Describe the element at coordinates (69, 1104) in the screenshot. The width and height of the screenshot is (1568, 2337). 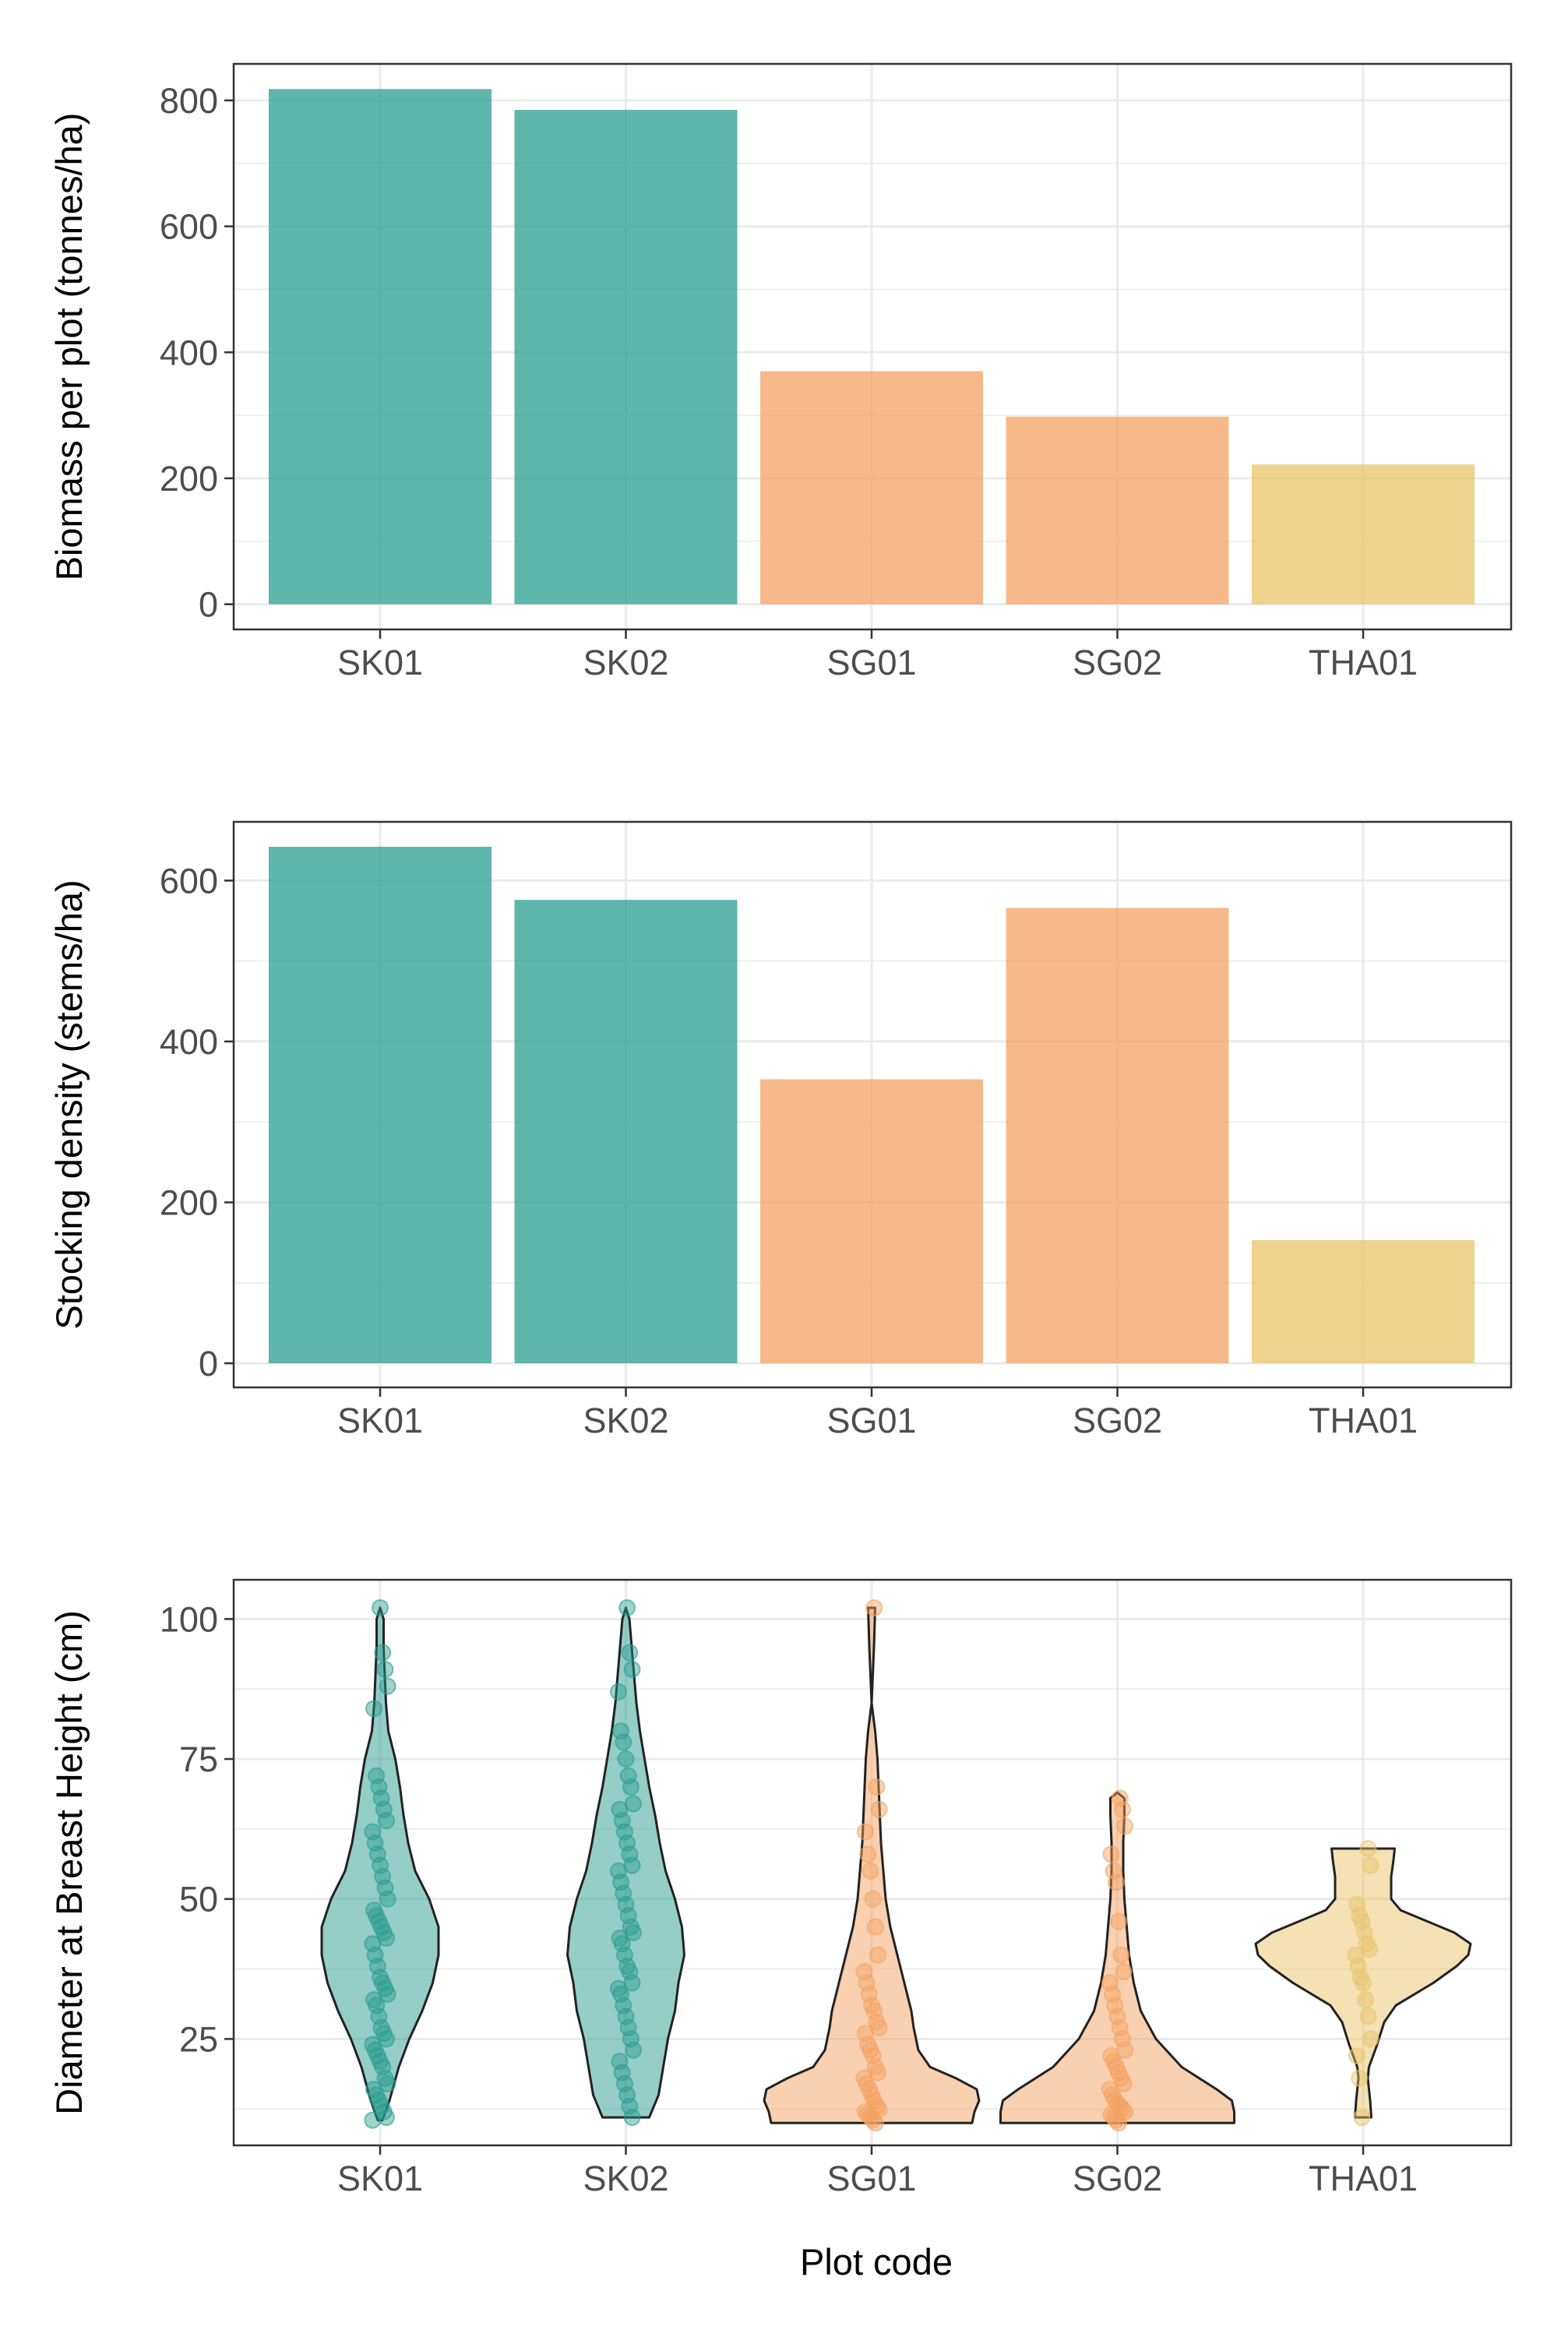
I see `y-axis-title: Stocking density (stems/ha)` at that location.